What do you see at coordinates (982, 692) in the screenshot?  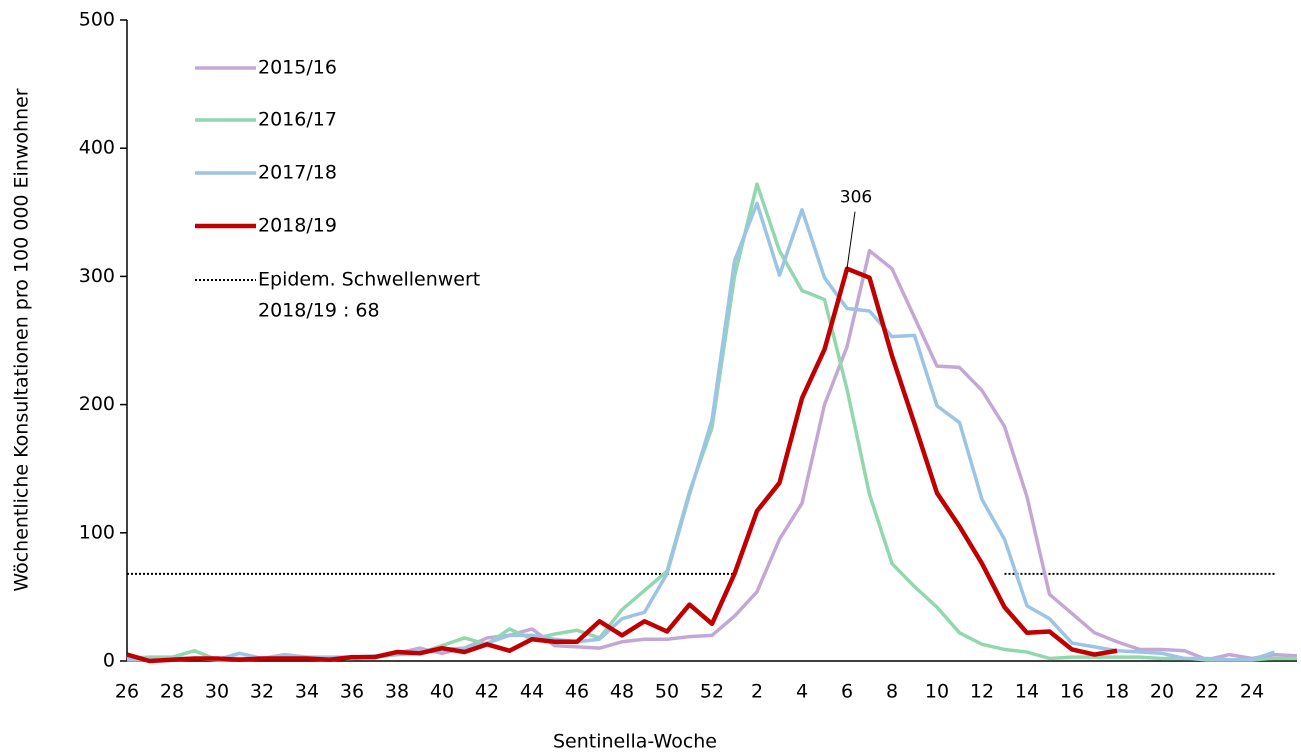 I see `x-tick-label: 12` at bounding box center [982, 692].